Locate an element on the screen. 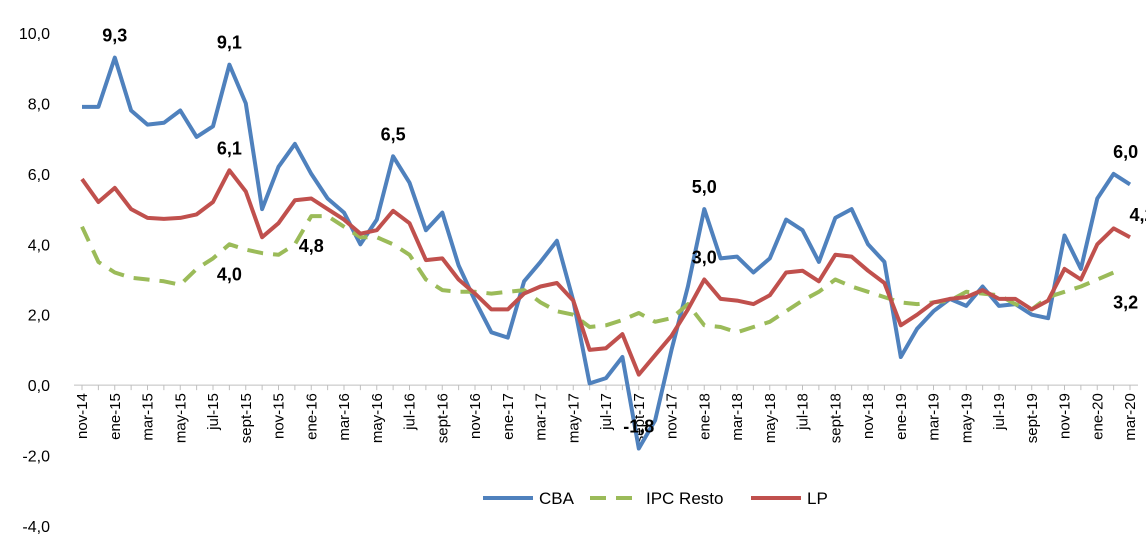  x-tick-label: mar-20 is located at coordinates (1130, 417).